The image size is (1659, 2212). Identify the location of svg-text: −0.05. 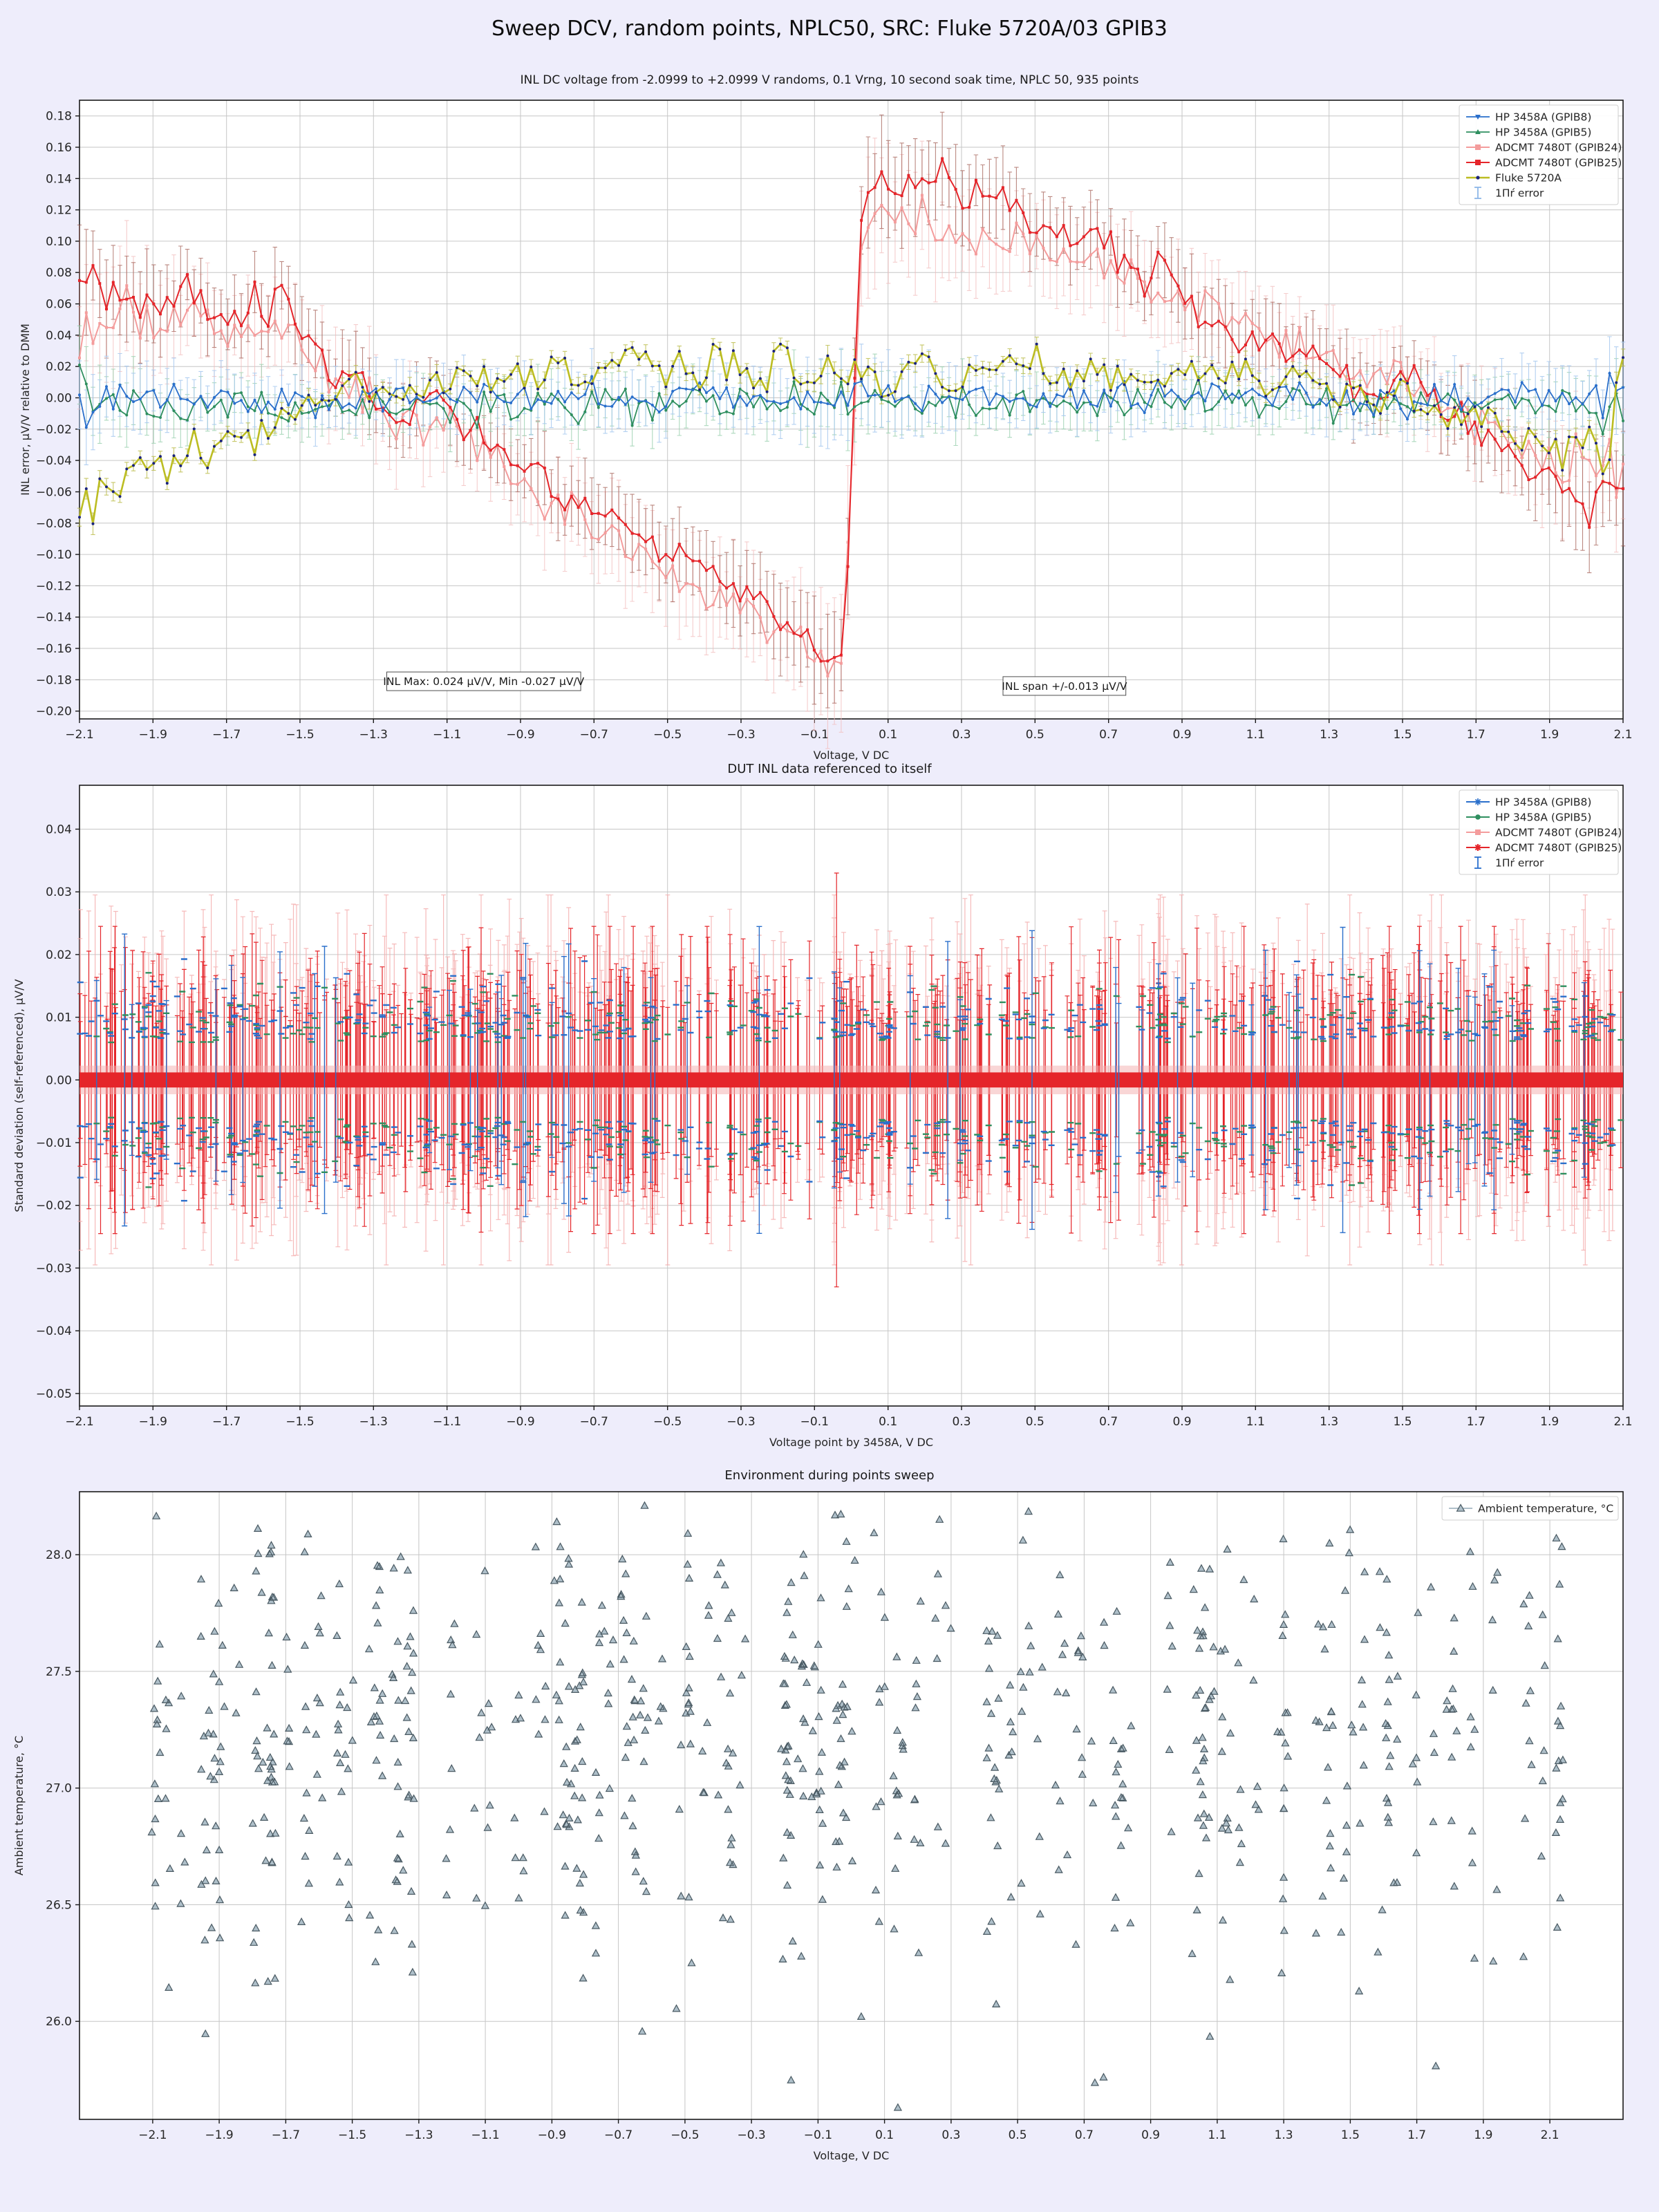
(54, 1394).